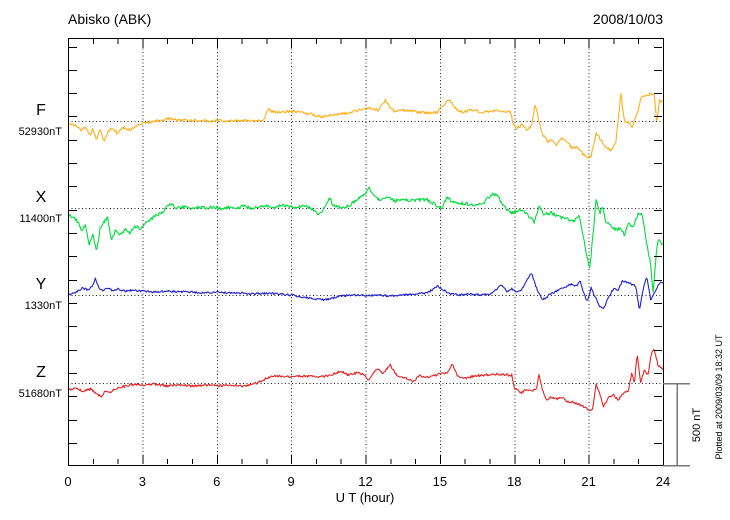 This screenshot has height=520, width=730. I want to click on channel-value-F: 52930nT, so click(41, 132).